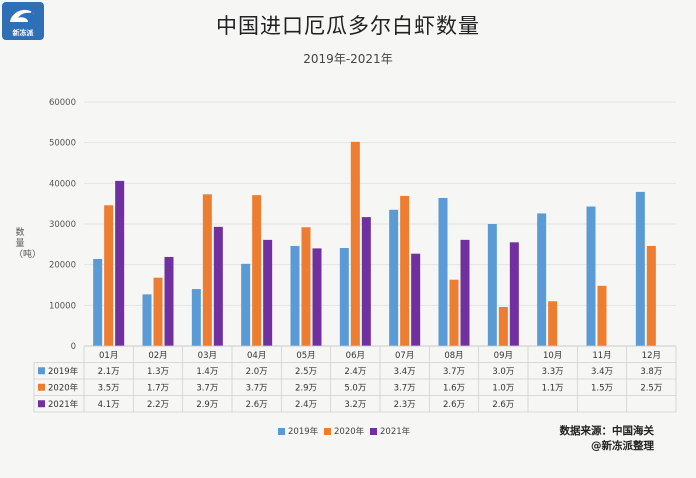 This screenshot has width=696, height=478. I want to click on y-tick-label: 60000, so click(62, 103).